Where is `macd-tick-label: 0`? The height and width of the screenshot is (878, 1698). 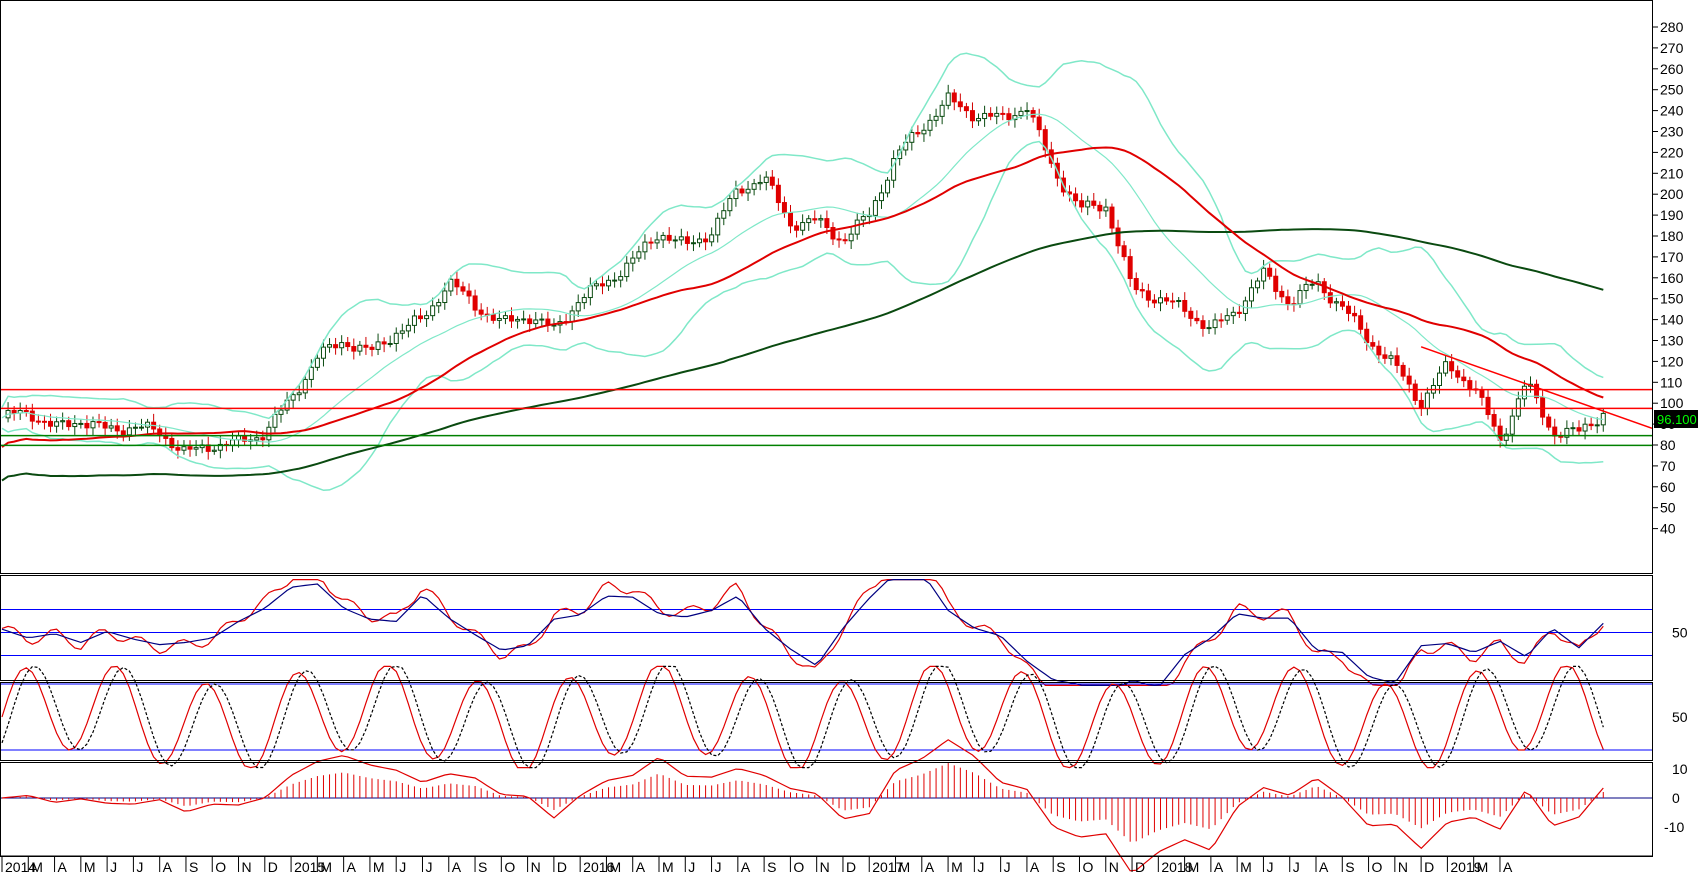
macd-tick-label: 0 is located at coordinates (1676, 798).